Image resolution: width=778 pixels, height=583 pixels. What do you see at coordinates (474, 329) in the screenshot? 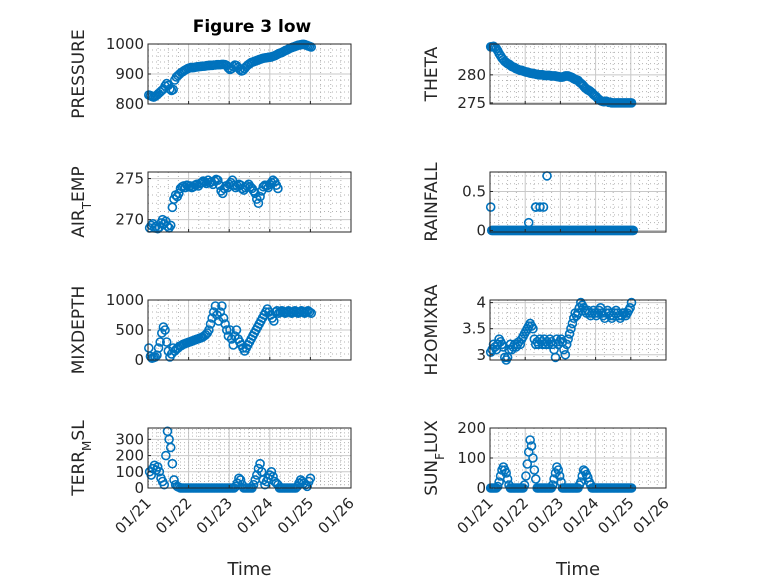
I see `y-tick-label: 3.5` at bounding box center [474, 329].